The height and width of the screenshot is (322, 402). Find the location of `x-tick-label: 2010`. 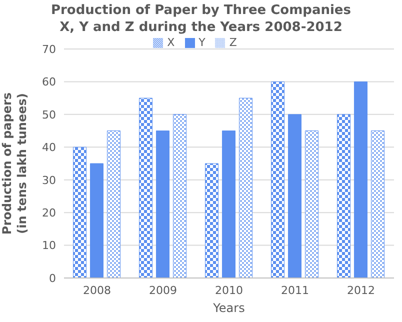

x-tick-label: 2010 is located at coordinates (229, 290).